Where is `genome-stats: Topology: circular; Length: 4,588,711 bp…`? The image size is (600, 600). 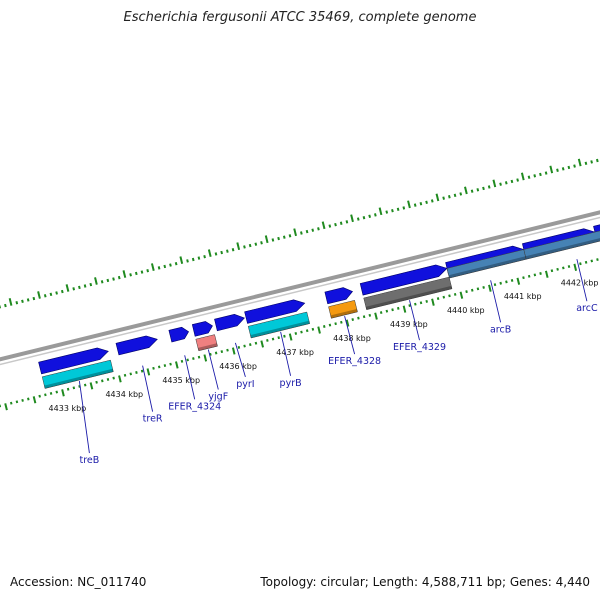 genome-stats: Topology: circular; Length: 4,588,711 bp… is located at coordinates (425, 582).